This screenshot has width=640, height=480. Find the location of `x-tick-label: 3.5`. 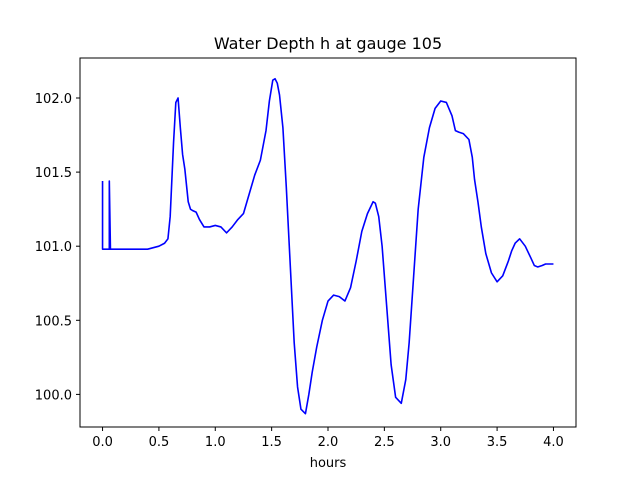

x-tick-label: 3.5 is located at coordinates (497, 442).